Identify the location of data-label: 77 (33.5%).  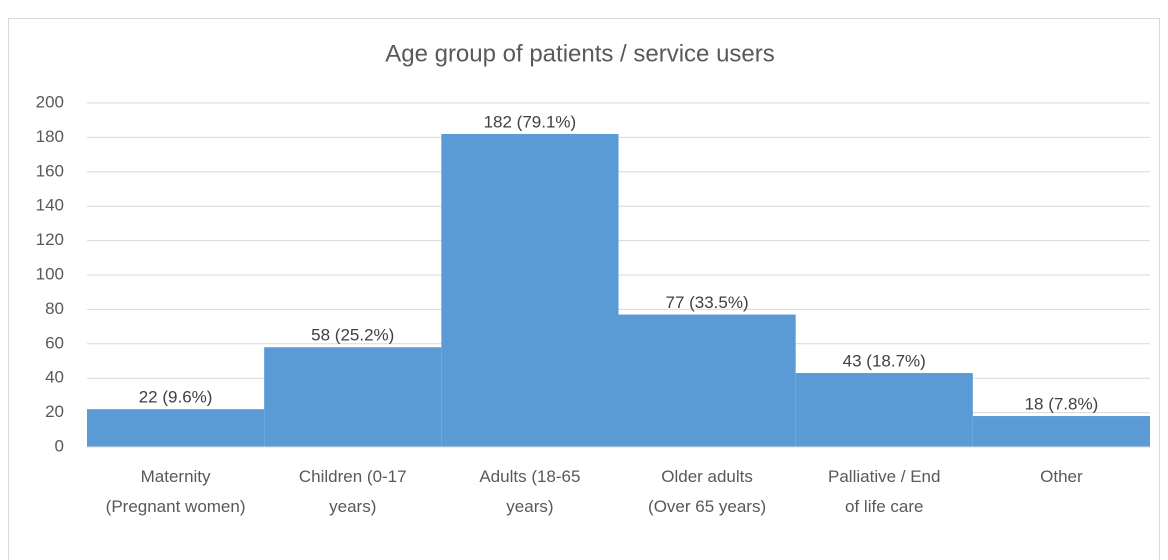
(706, 302).